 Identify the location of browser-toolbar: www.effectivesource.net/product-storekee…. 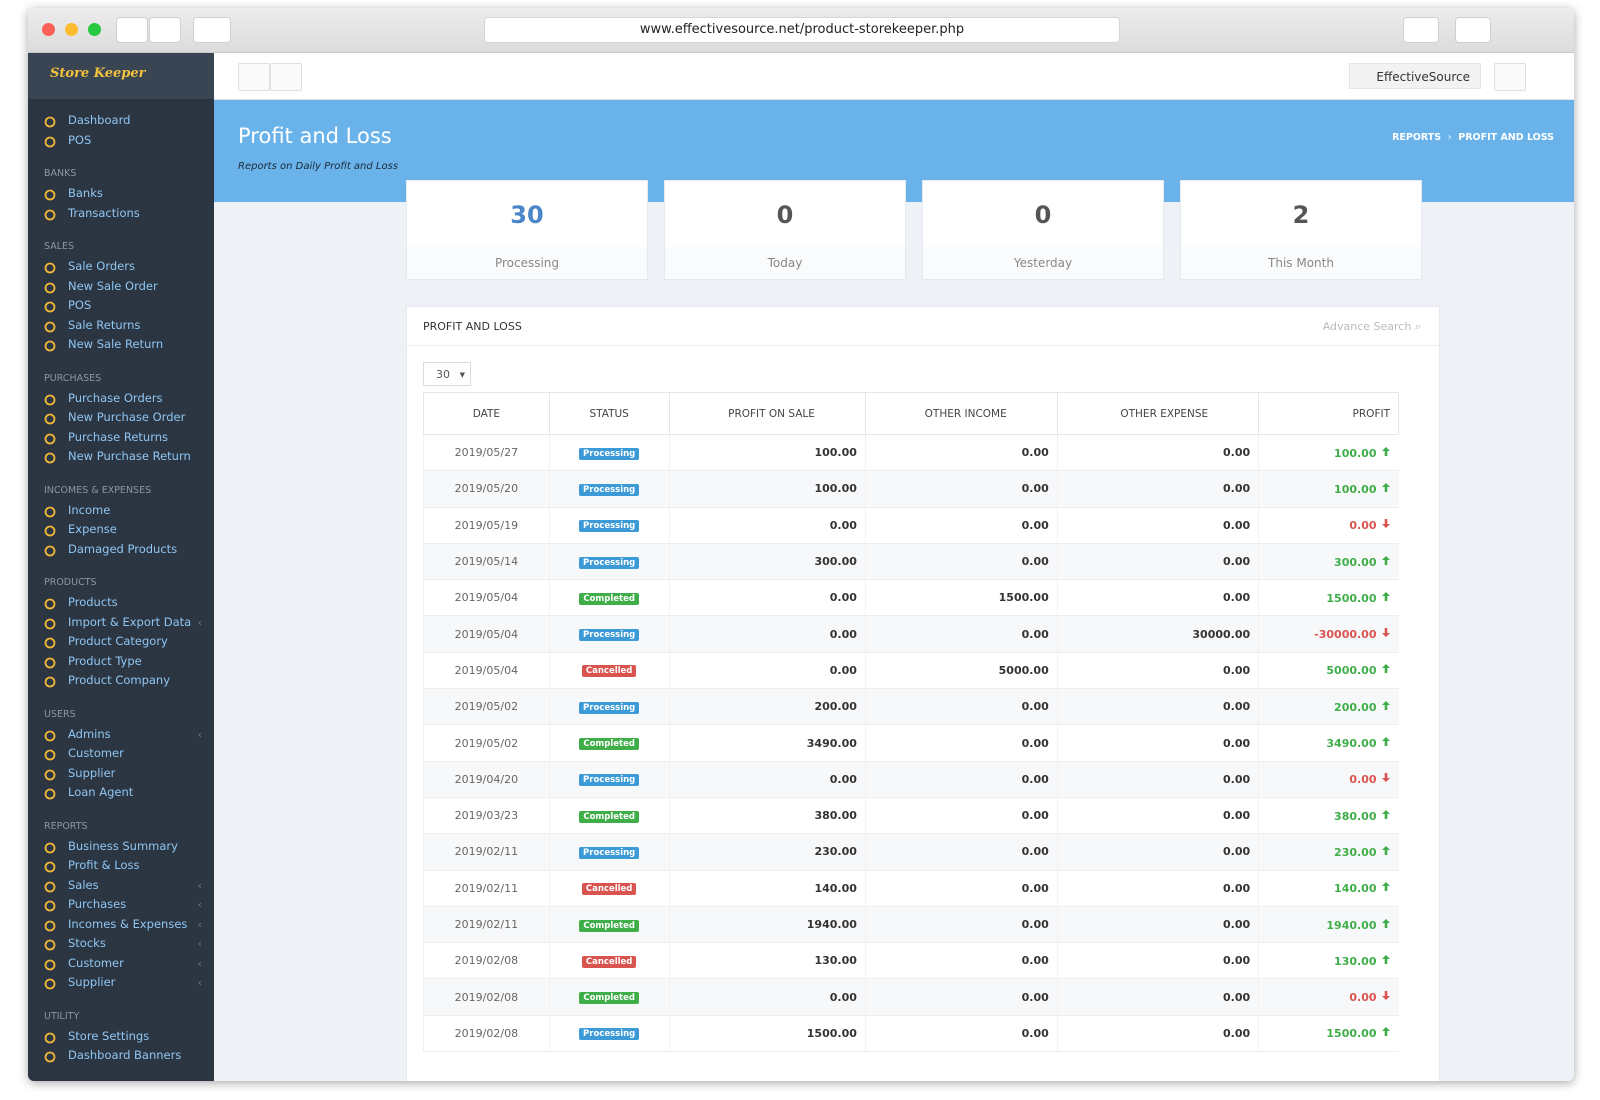
(801, 30).